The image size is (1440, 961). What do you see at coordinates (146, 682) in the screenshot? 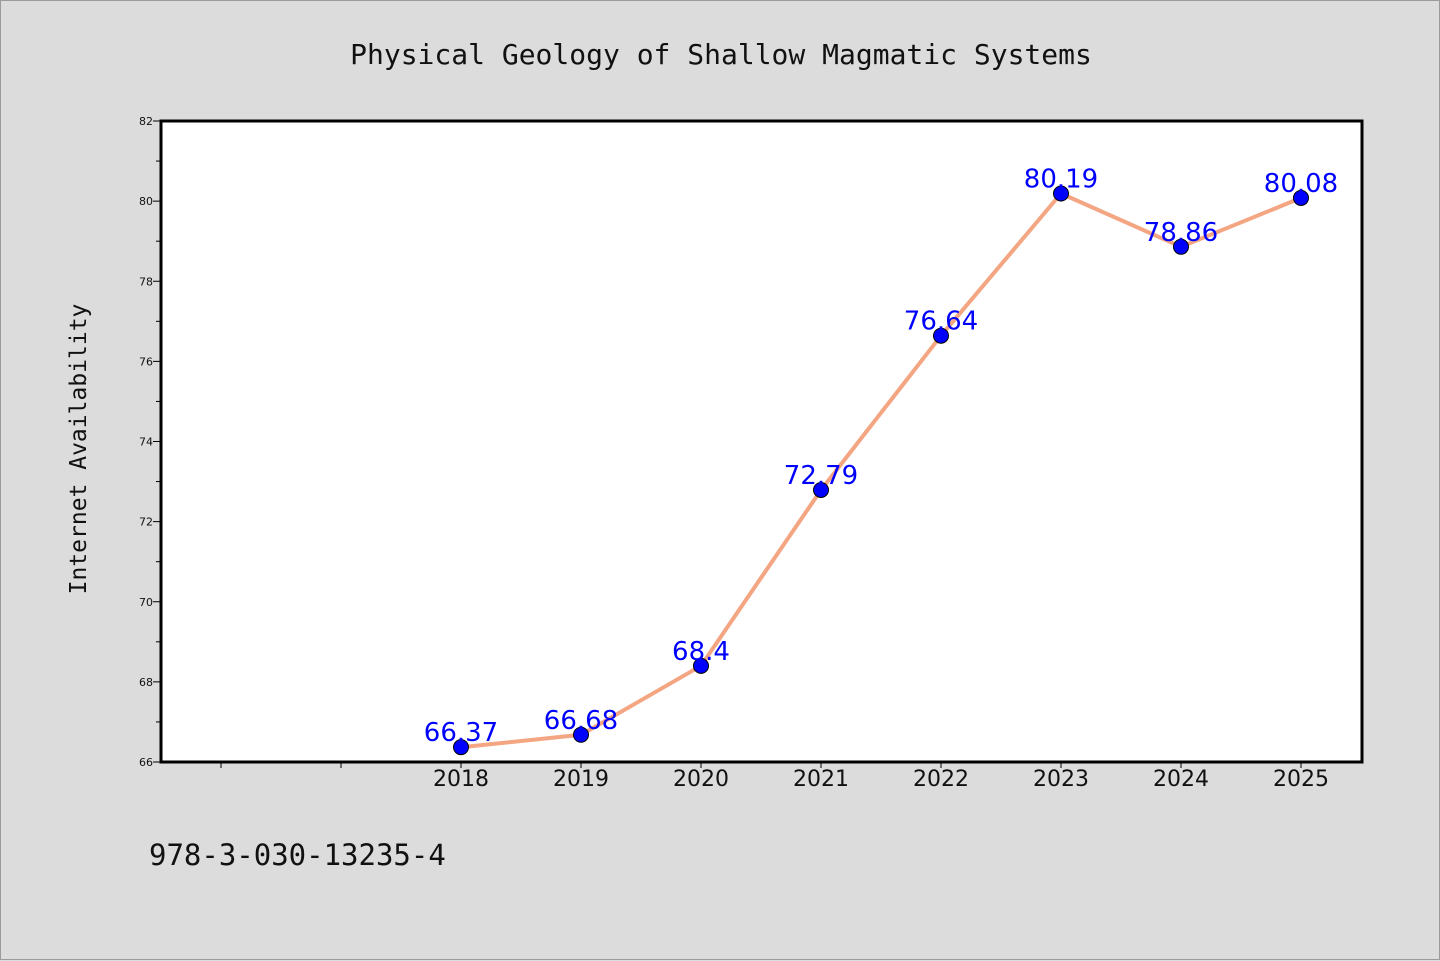
I see `y-tick-label: 68` at bounding box center [146, 682].